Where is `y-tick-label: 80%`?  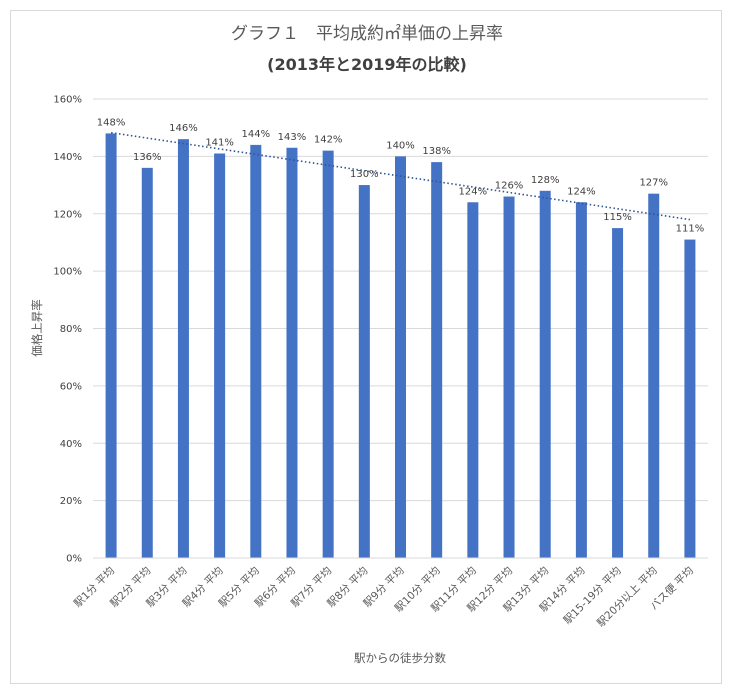
y-tick-label: 80% is located at coordinates (71, 329).